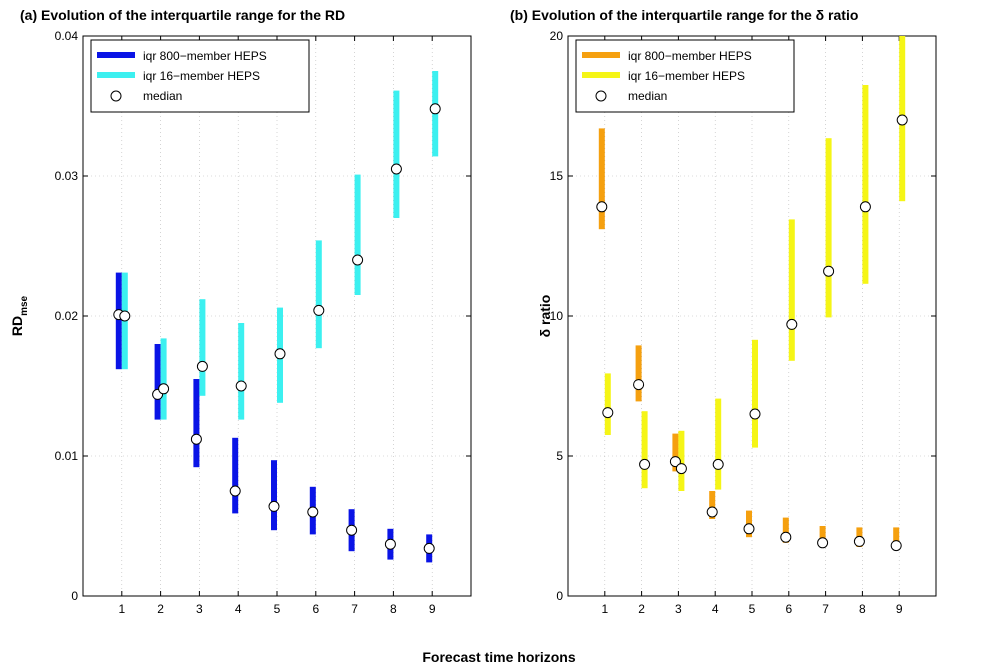 Image resolution: width=991 pixels, height=665 pixels. I want to click on y-axis-label-main: RD, so click(17, 326).